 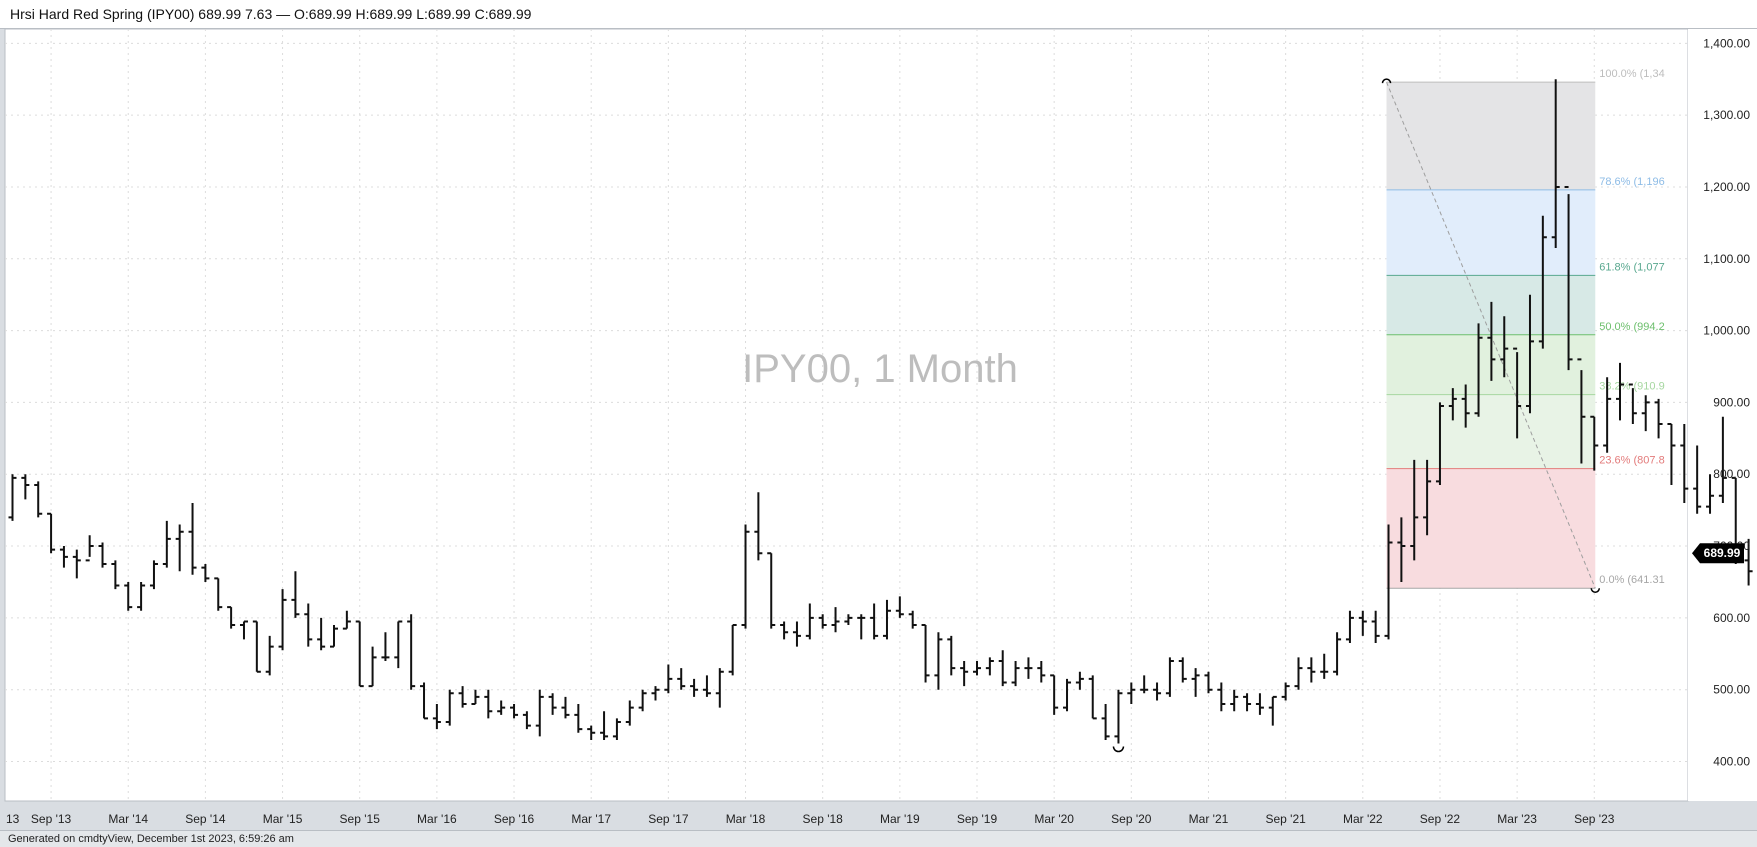 I want to click on price-axis, so click(x=1722, y=415).